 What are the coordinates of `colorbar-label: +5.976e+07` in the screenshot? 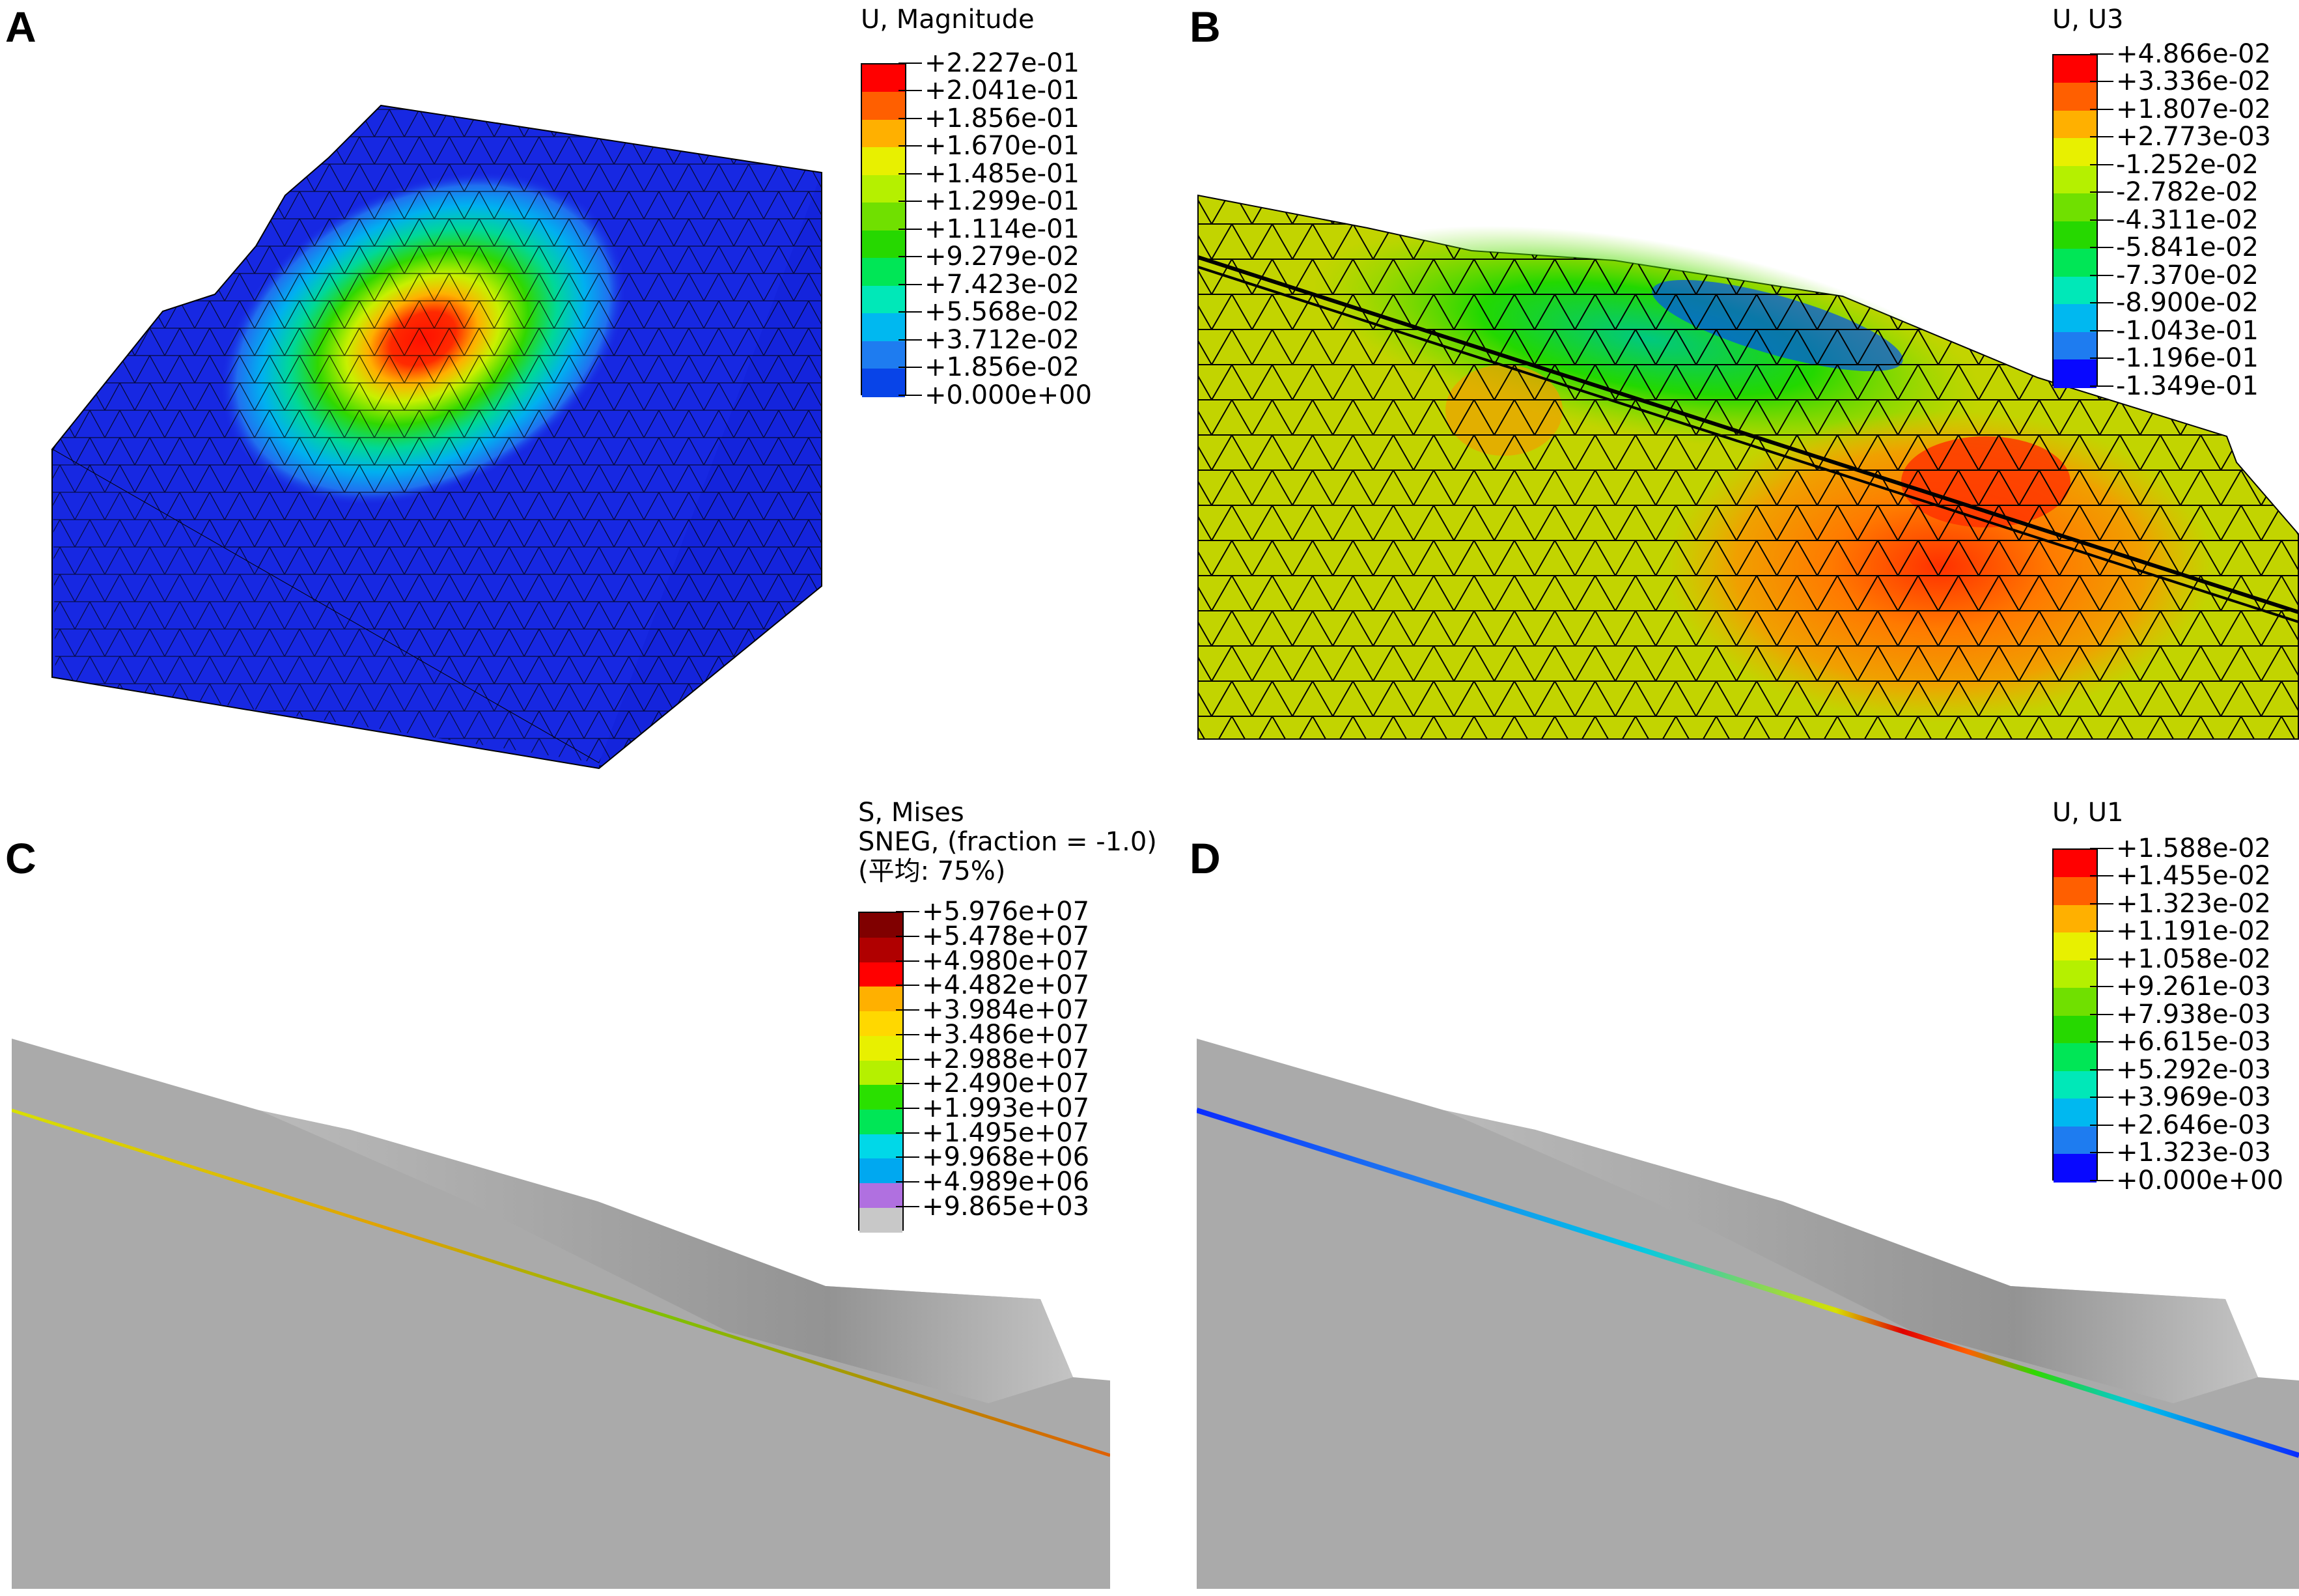 It's located at (1006, 912).